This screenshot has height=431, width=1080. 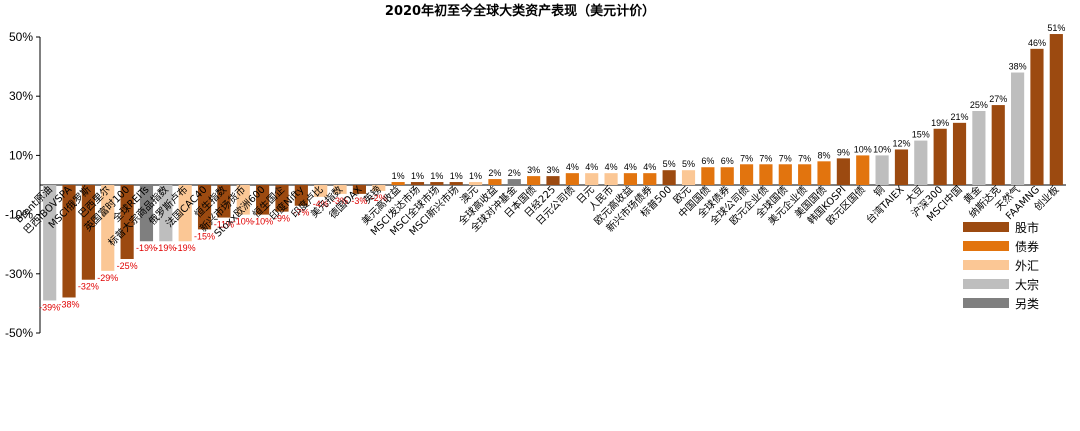 I want to click on y-tick-label: -30%, so click(x=19, y=274).